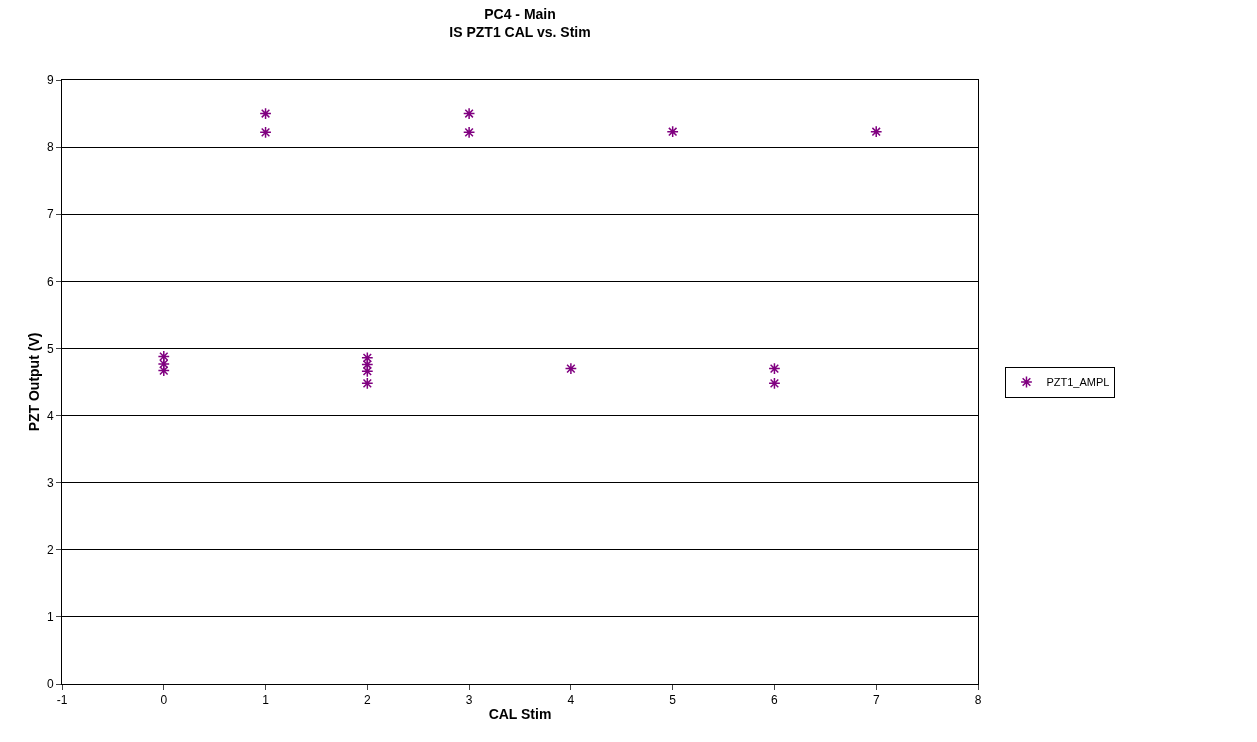 This screenshot has width=1257, height=742. I want to click on legend-label: PZT1_AMPL, so click(1078, 382).